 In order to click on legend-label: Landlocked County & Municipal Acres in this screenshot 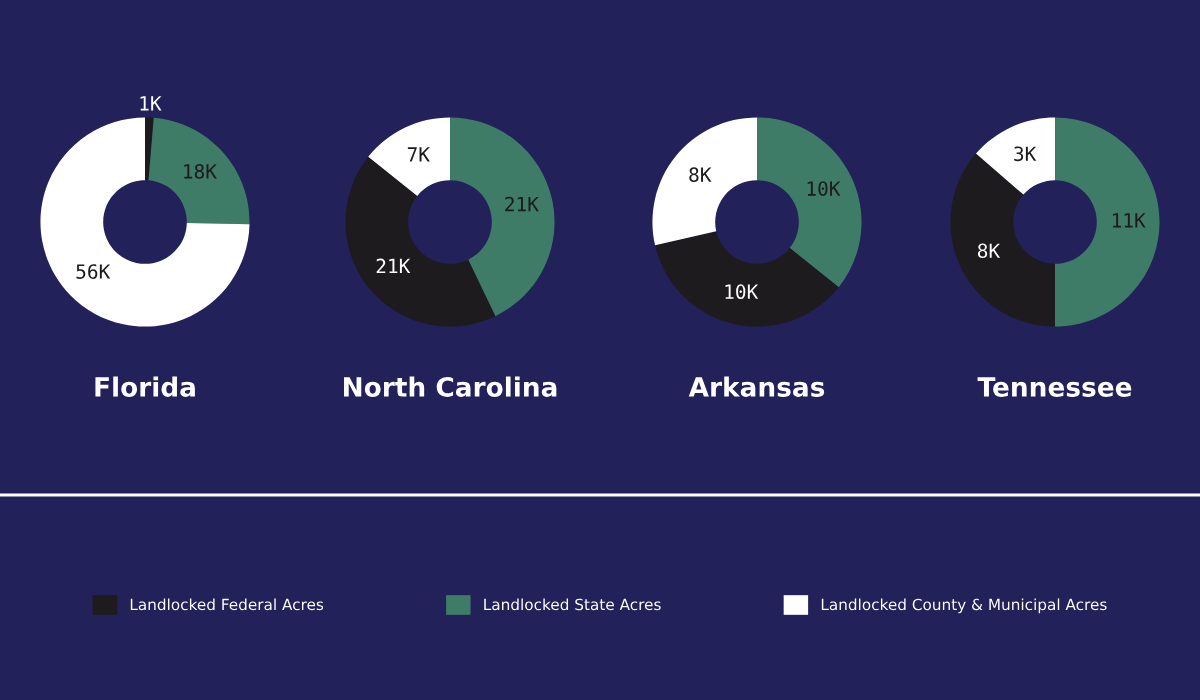, I will do `click(964, 606)`.